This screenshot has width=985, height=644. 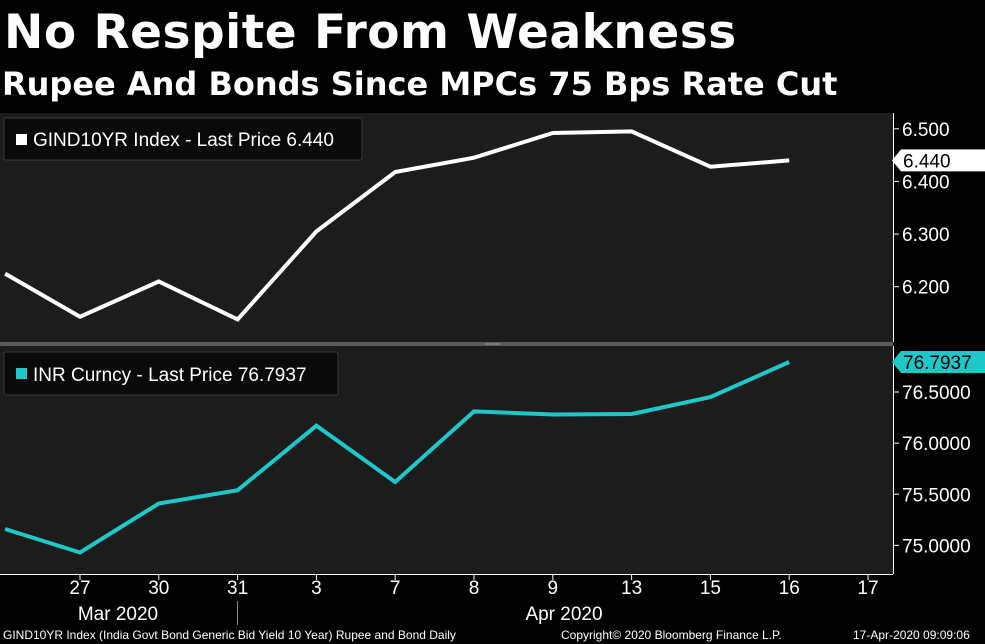 What do you see at coordinates (316, 588) in the screenshot?
I see `x-tick-label: 3` at bounding box center [316, 588].